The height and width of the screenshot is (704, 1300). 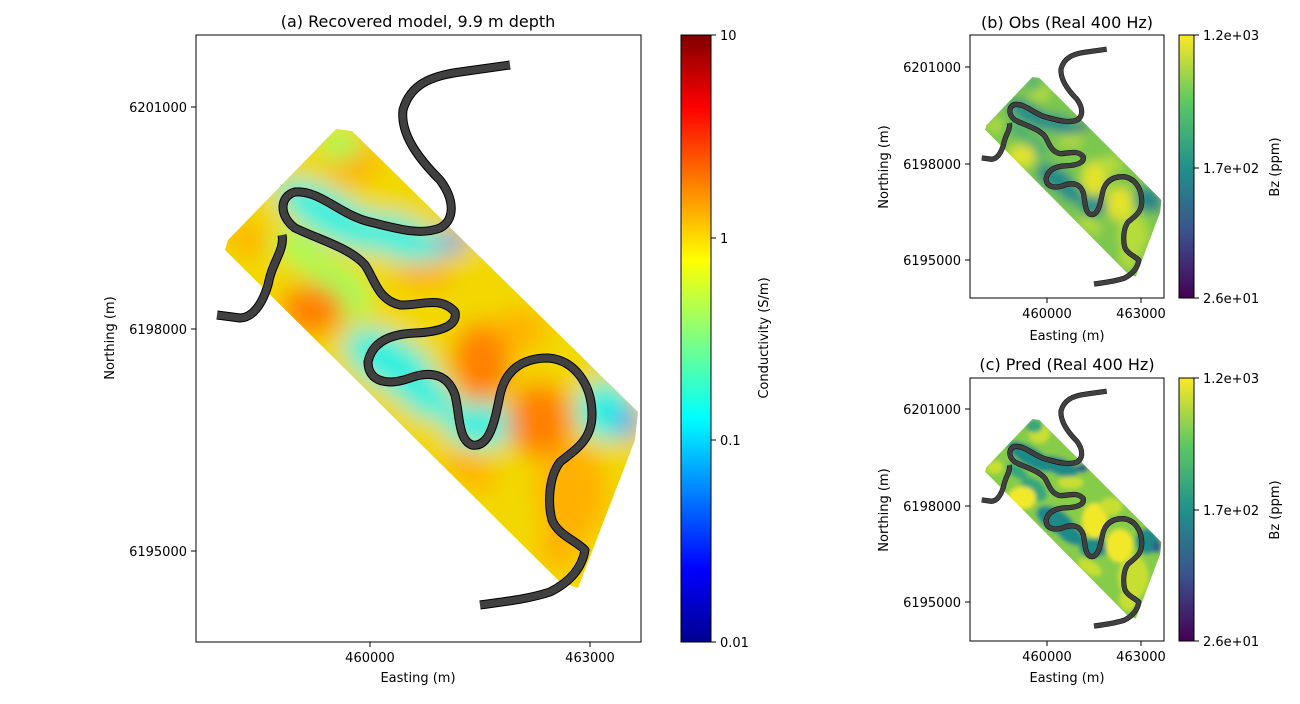 What do you see at coordinates (728, 36) in the screenshot?
I see `colorbar-tick-label: 10` at bounding box center [728, 36].